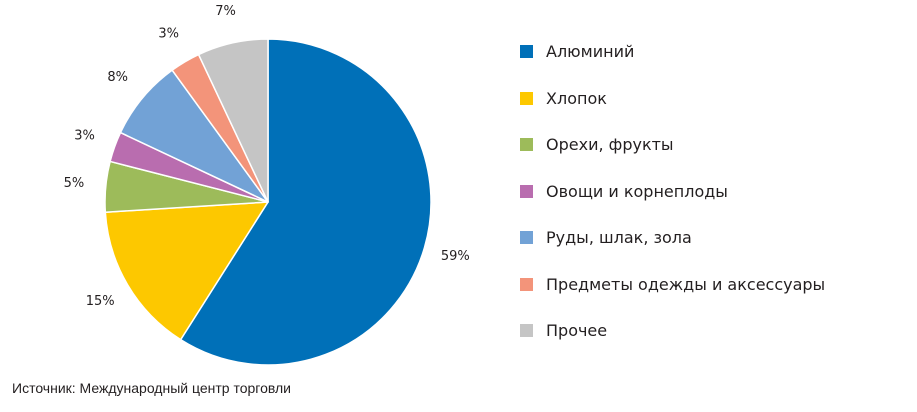 The image size is (917, 412). Describe the element at coordinates (576, 98) in the screenshot. I see `legend-label: Хлопок` at that location.